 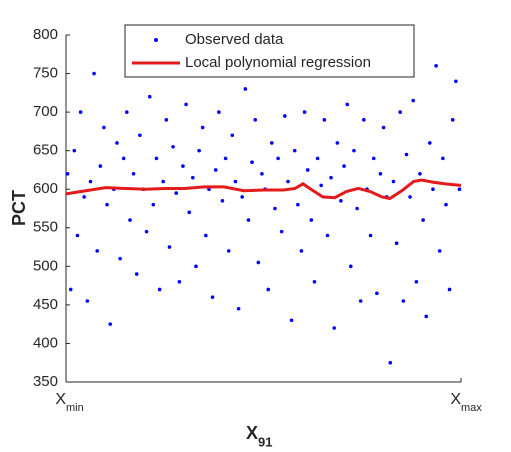 I want to click on legend-marker, so click(x=156, y=40).